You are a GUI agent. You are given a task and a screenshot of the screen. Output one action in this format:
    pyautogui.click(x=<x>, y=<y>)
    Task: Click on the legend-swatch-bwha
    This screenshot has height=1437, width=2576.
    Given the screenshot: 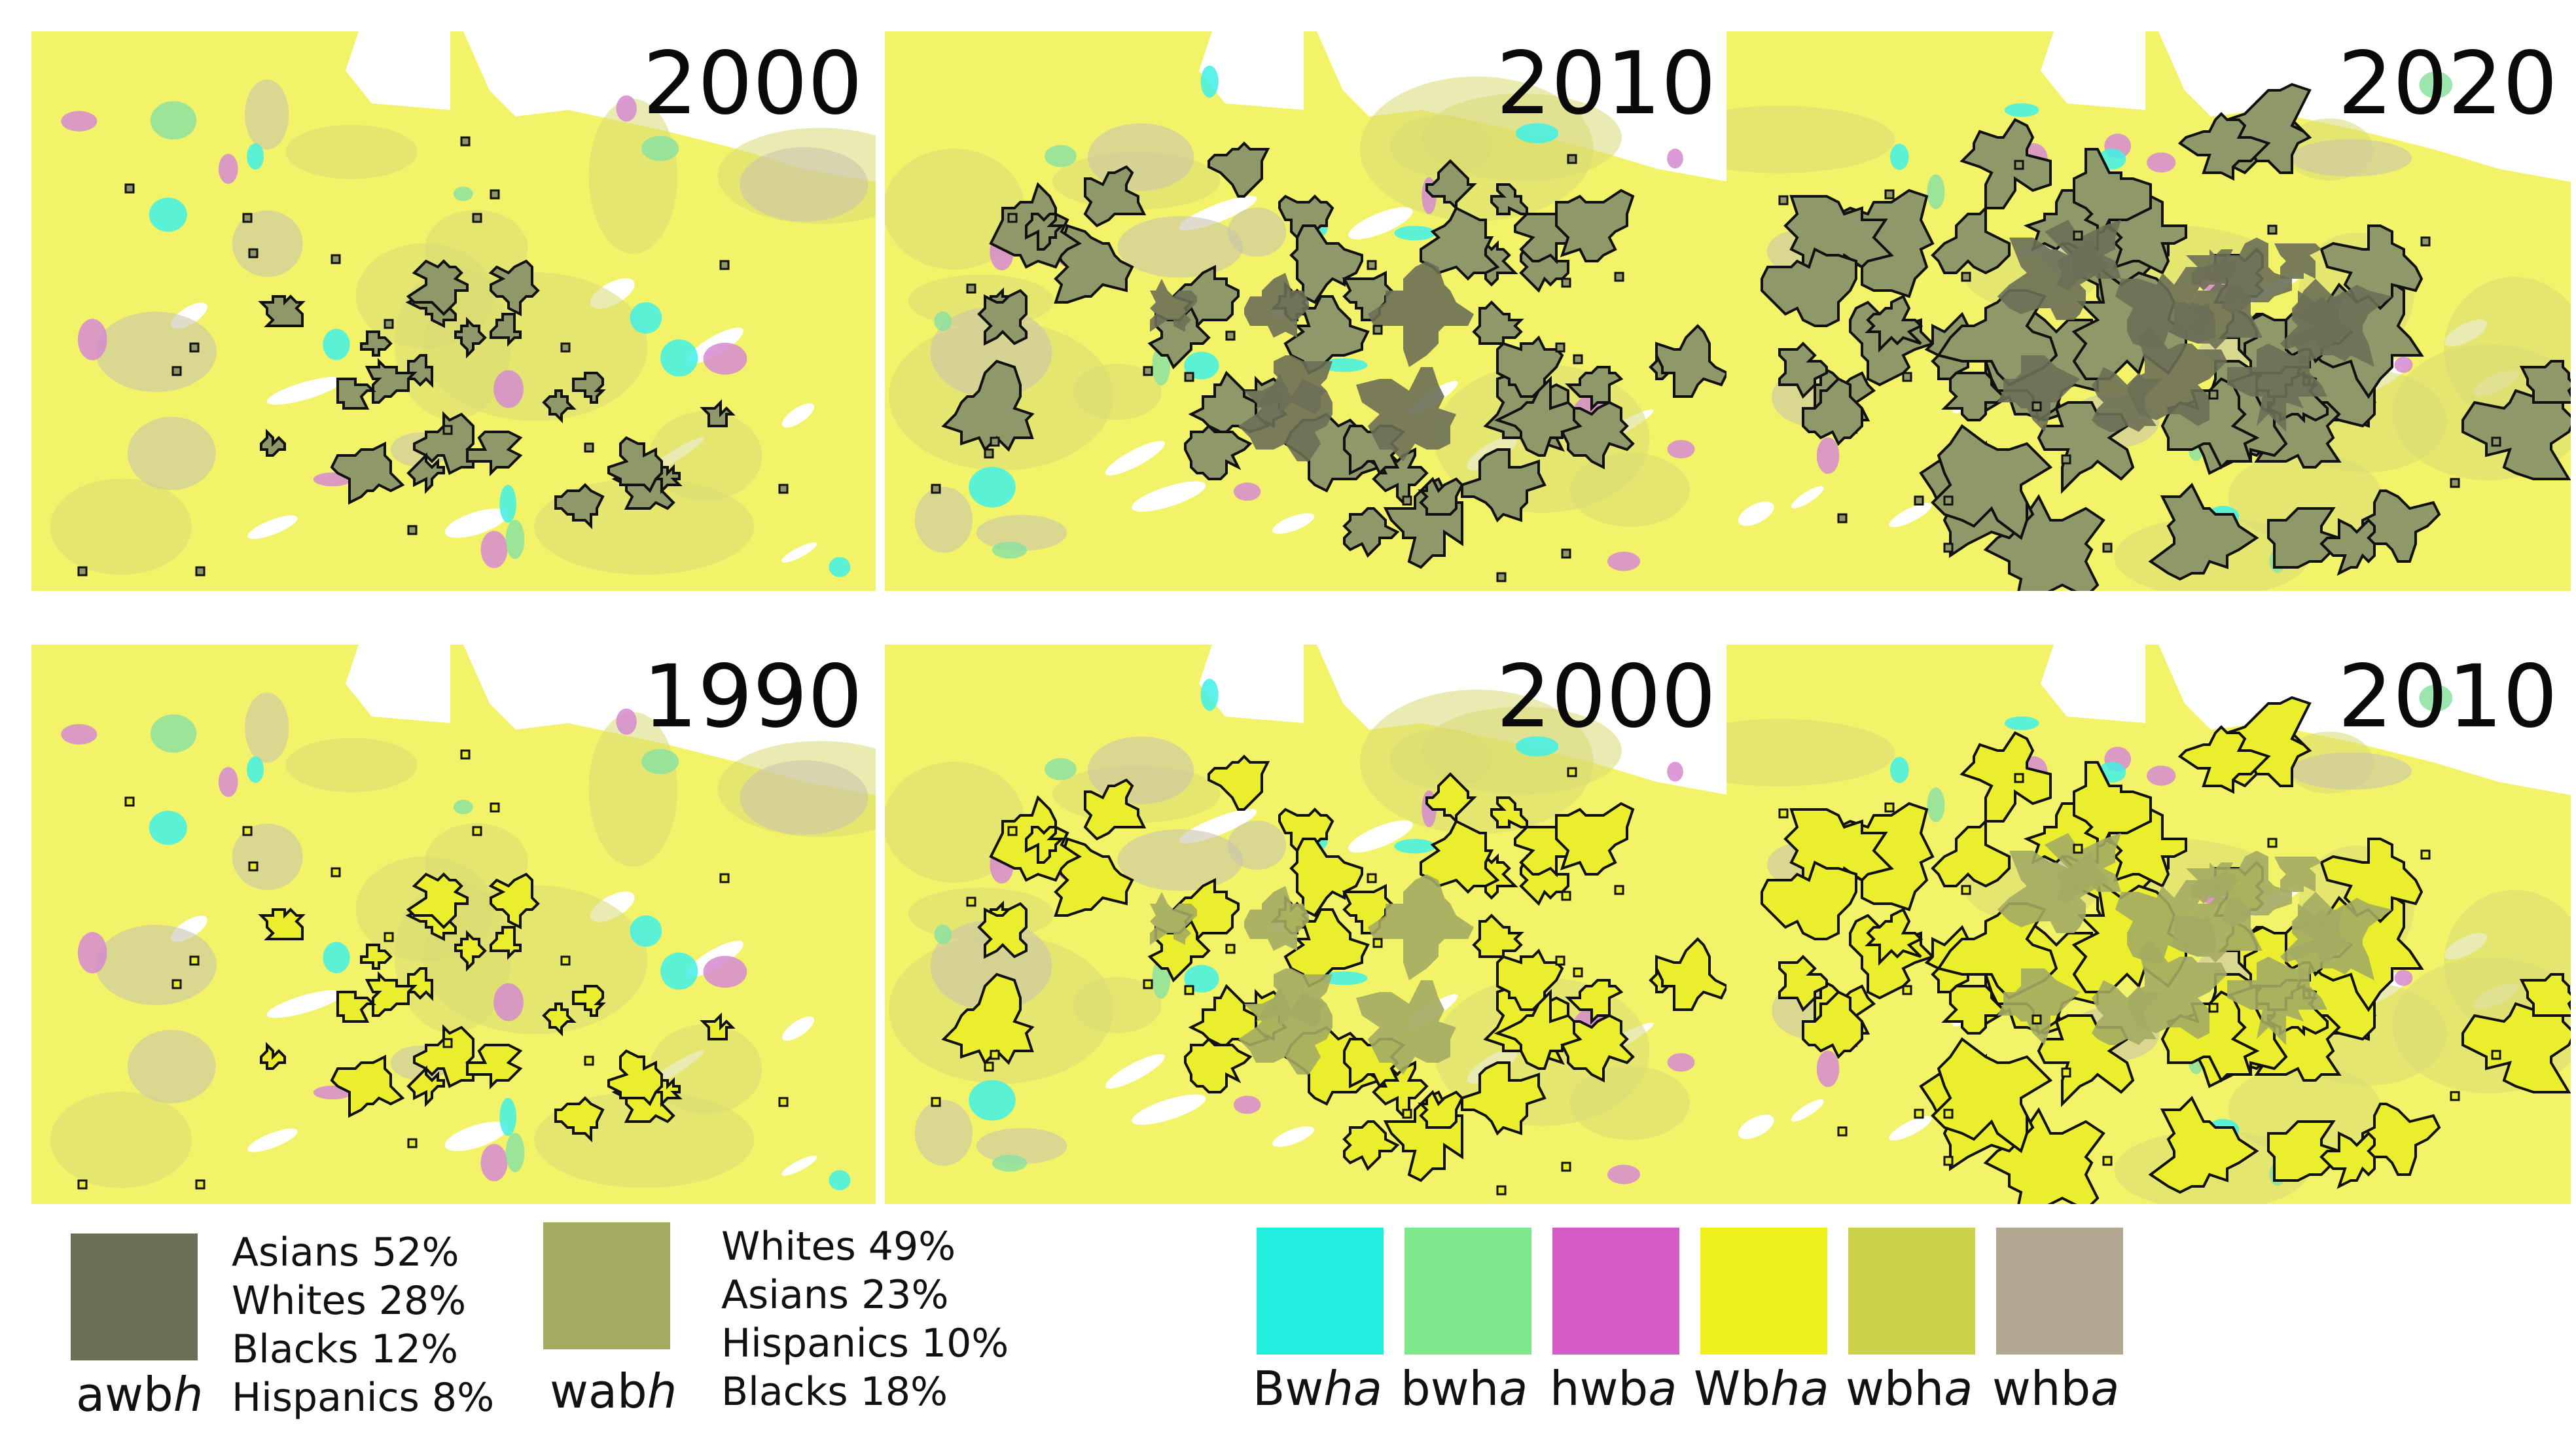 What is the action you would take?
    pyautogui.click(x=1467, y=1291)
    